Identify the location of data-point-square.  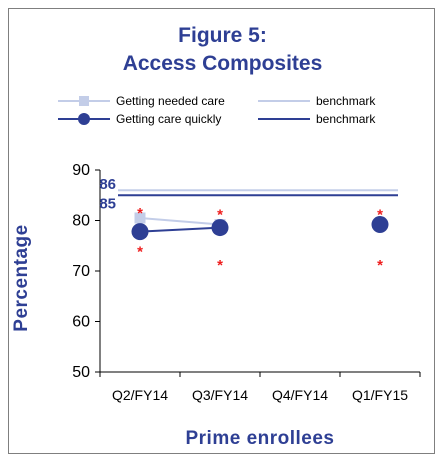
(140, 218).